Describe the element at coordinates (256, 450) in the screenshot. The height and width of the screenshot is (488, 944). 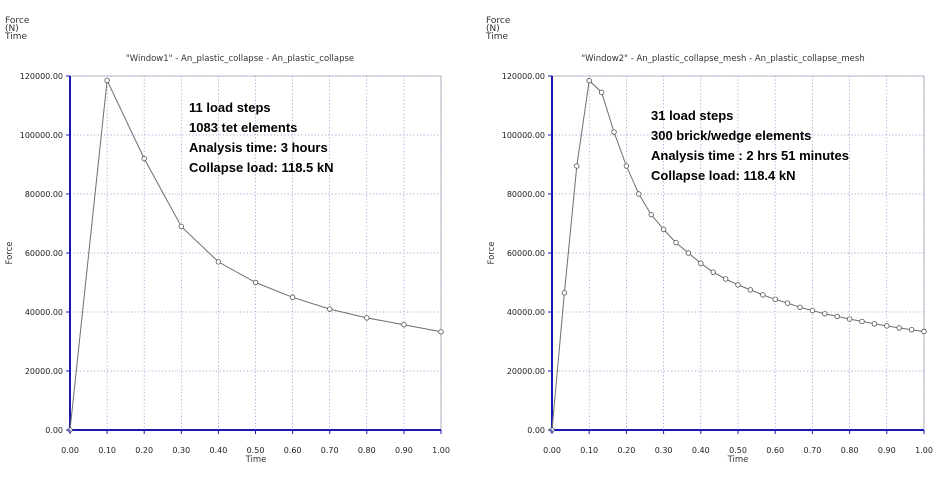
I see `x-tick-label: 0.50` at that location.